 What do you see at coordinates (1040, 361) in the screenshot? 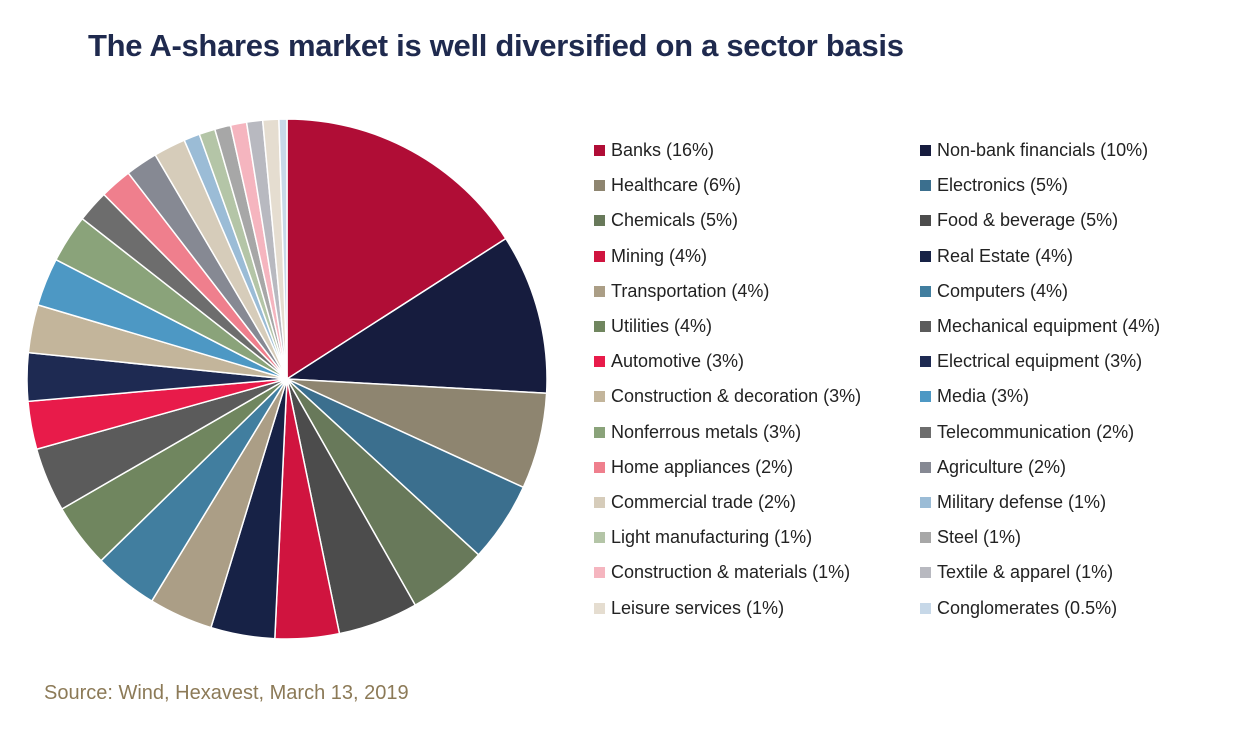
I see `legend-label-13: Electrical equipment (3%)` at bounding box center [1040, 361].